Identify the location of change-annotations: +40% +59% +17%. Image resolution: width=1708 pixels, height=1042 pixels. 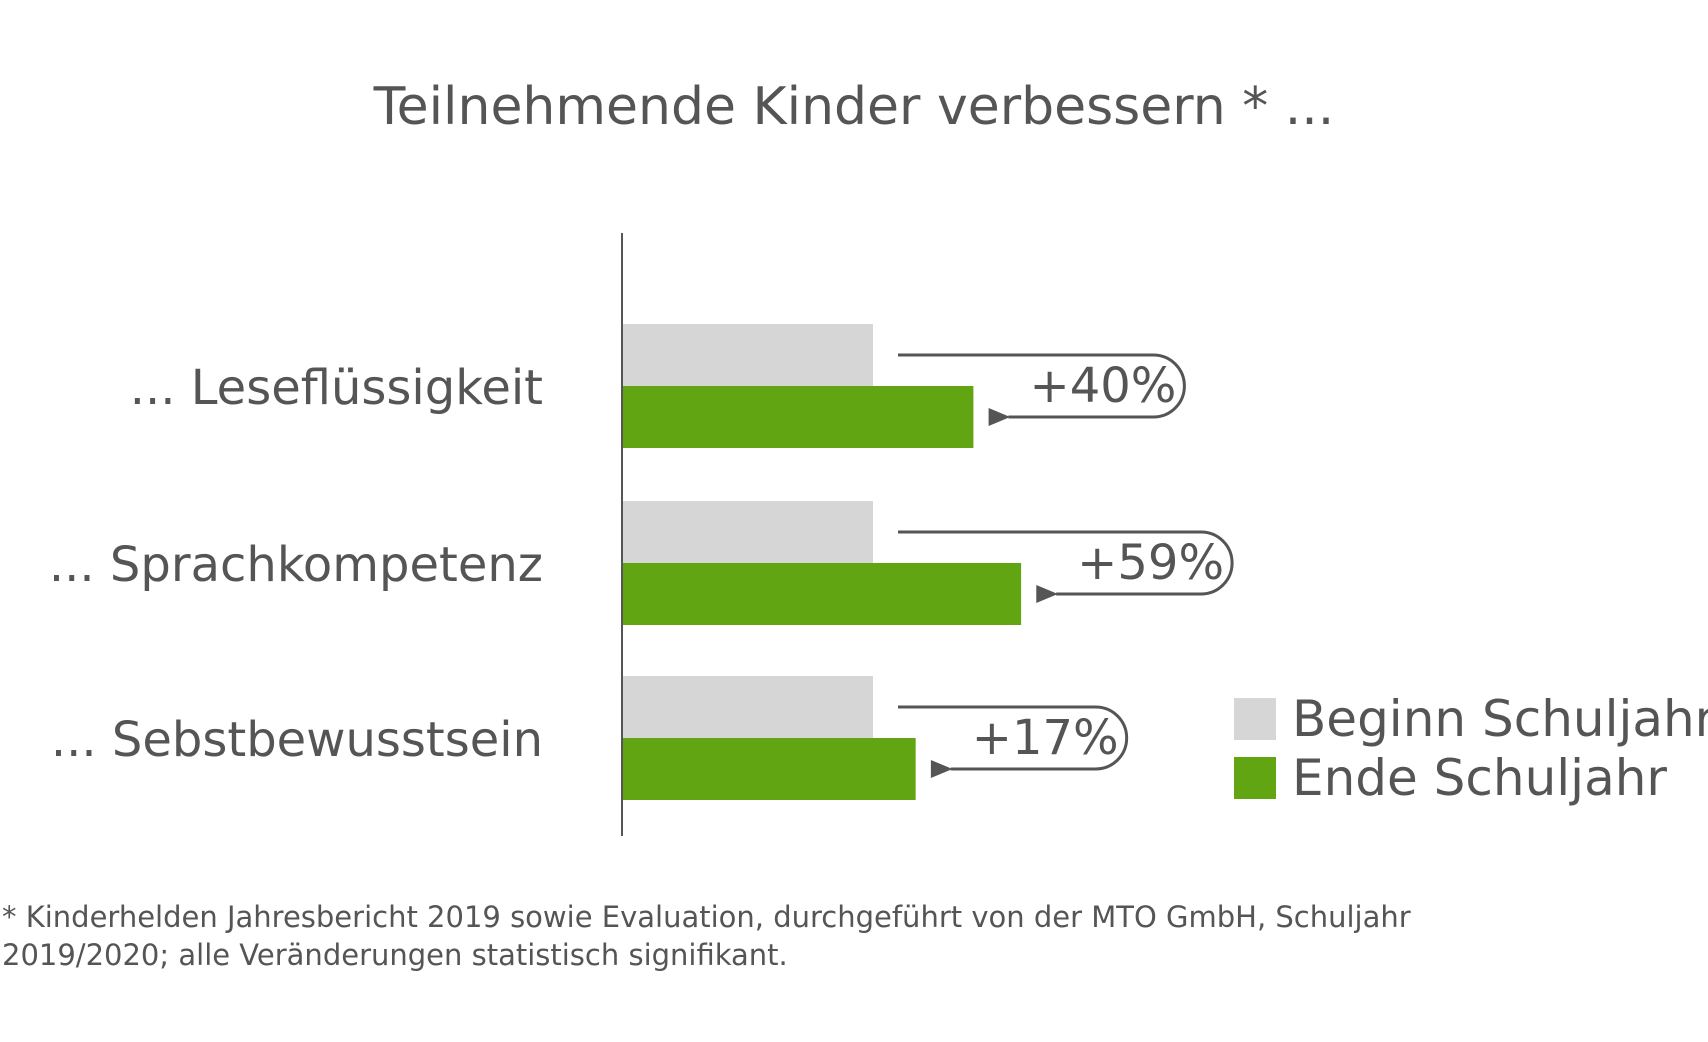
(1066, 565).